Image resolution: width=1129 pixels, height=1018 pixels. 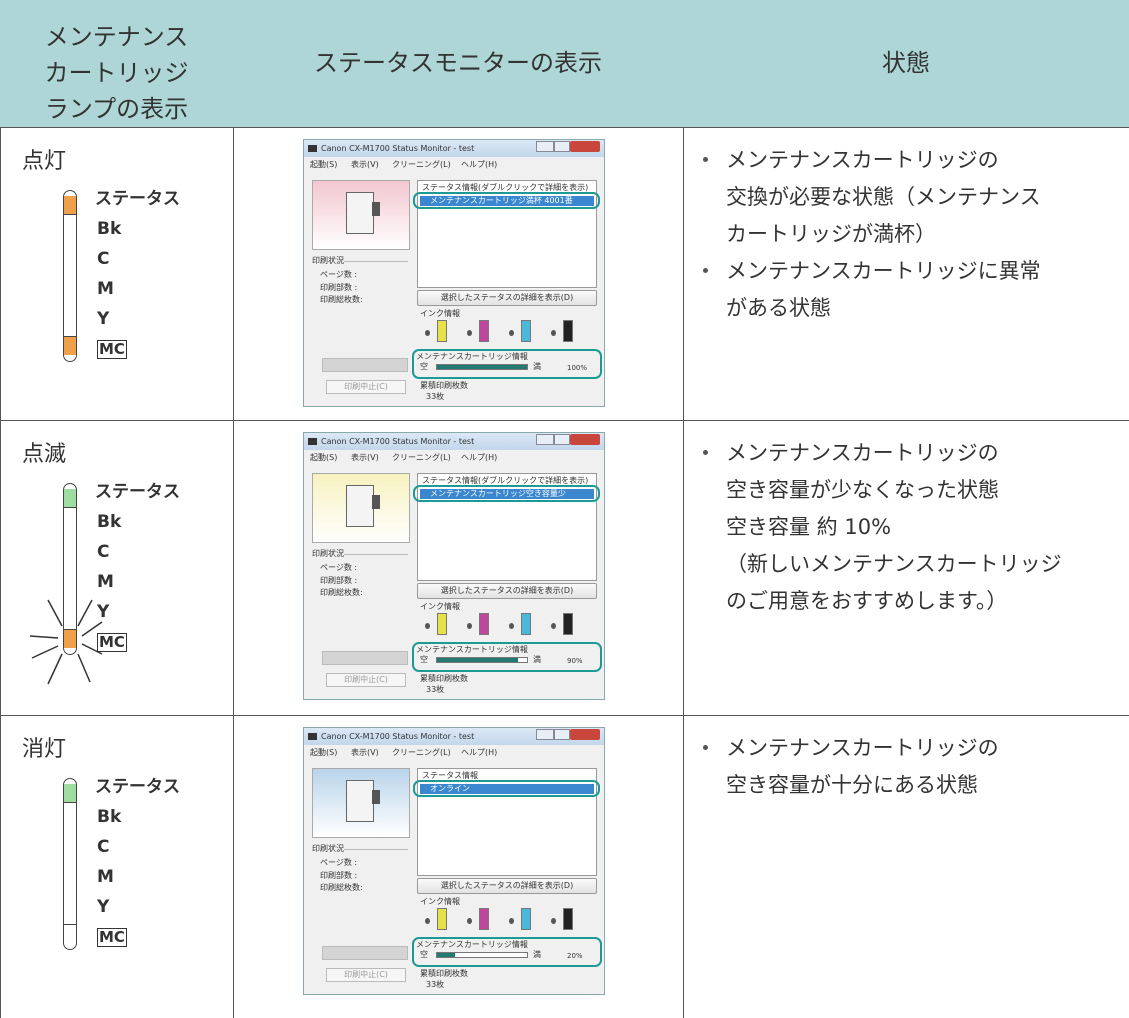 I want to click on mc-lamp, so click(x=70, y=933).